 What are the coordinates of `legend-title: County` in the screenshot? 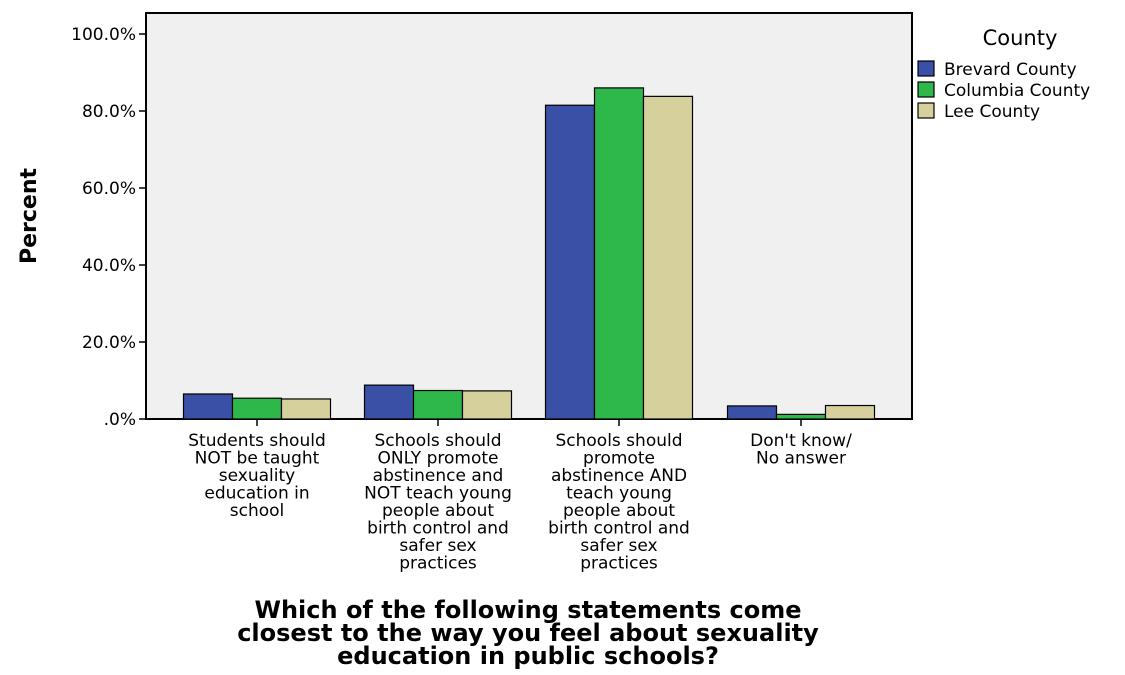 It's located at (1020, 38).